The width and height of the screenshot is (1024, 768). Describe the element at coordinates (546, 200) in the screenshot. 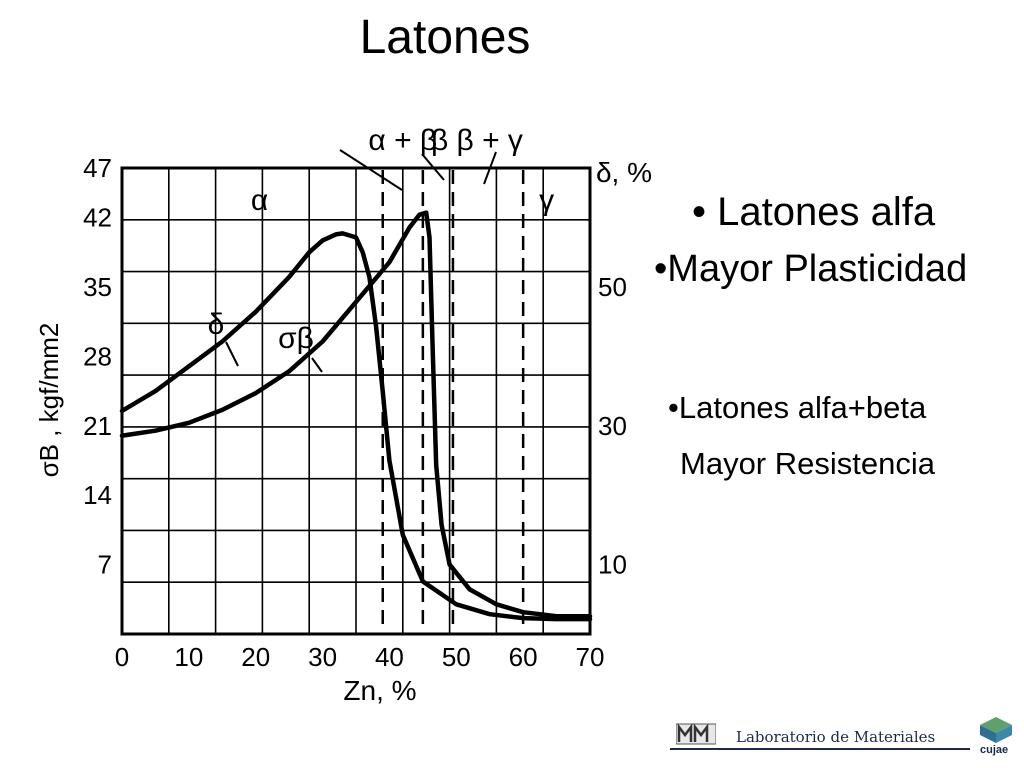

I see `phase-region-label: γ` at that location.